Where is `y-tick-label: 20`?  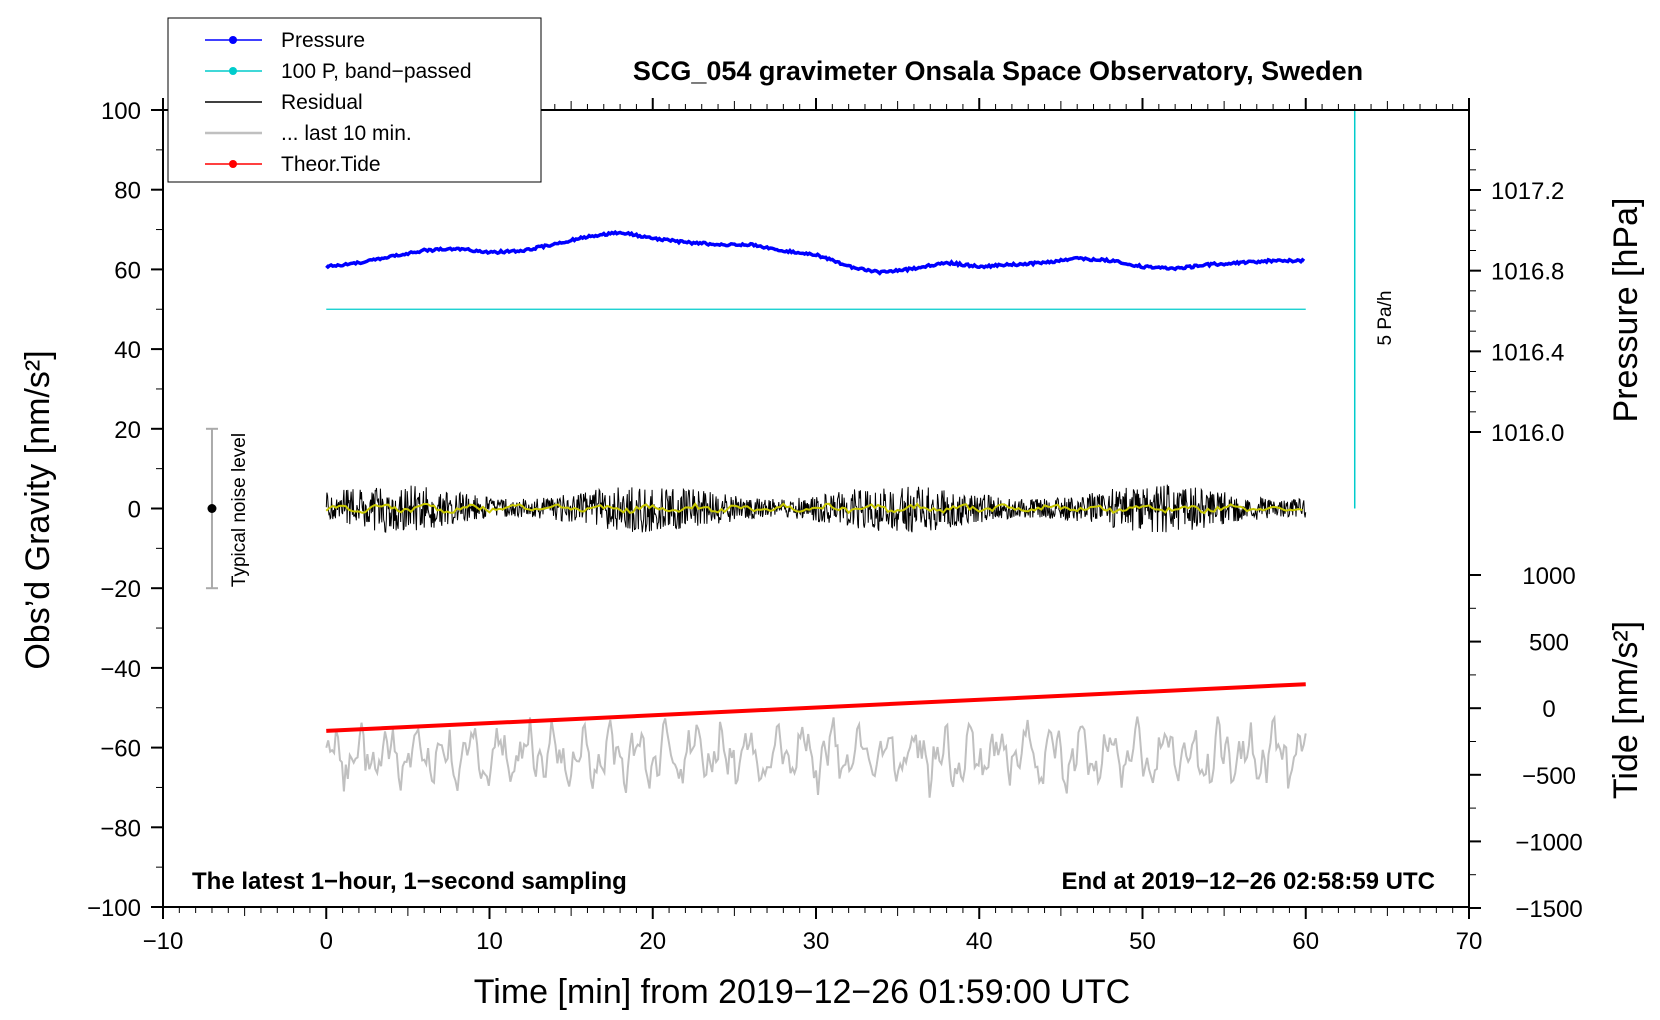
y-tick-label: 20 is located at coordinates (127, 430).